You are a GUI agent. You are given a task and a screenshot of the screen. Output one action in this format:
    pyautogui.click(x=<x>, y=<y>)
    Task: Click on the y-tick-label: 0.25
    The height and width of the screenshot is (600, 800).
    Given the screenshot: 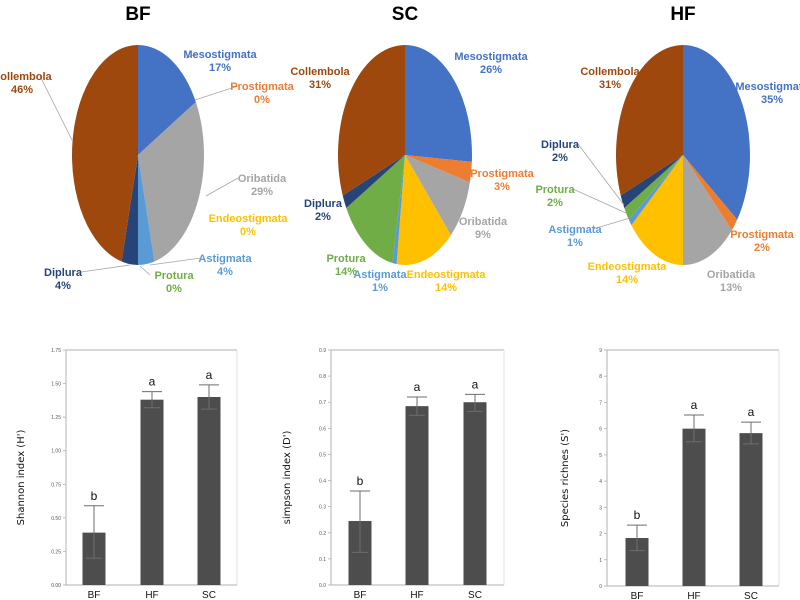 What is the action you would take?
    pyautogui.click(x=56, y=552)
    